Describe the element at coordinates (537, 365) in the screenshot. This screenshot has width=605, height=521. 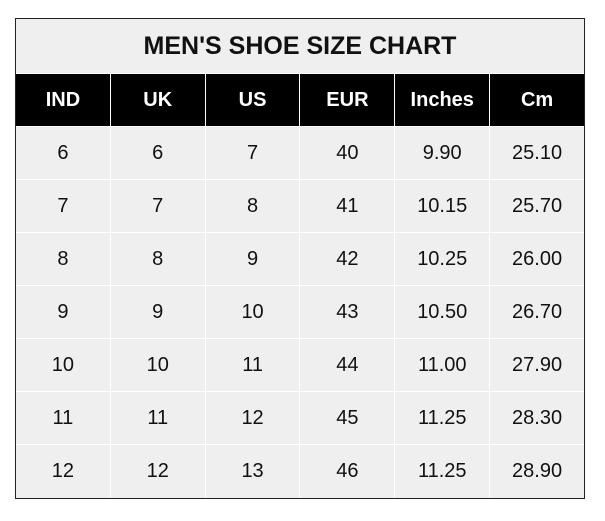
I see `table-cell: 27.90` at that location.